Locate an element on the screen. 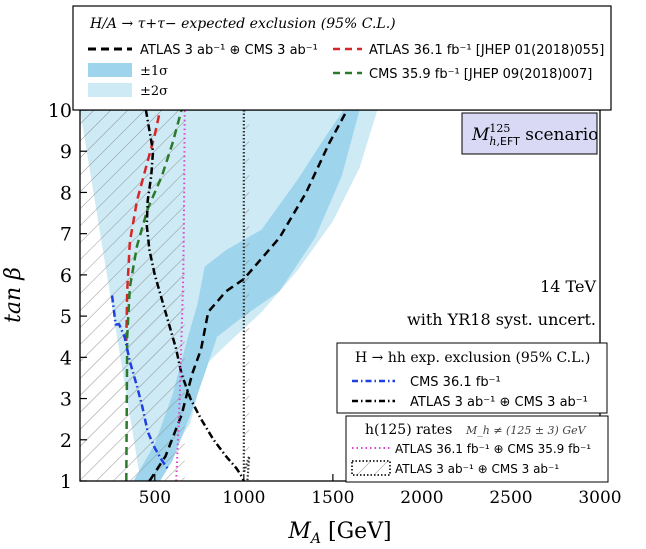  legend-atlas-36fb-label: ATLAS 36.1 fb⁻¹ [JHEP 01(2018)055] is located at coordinates (486, 50).